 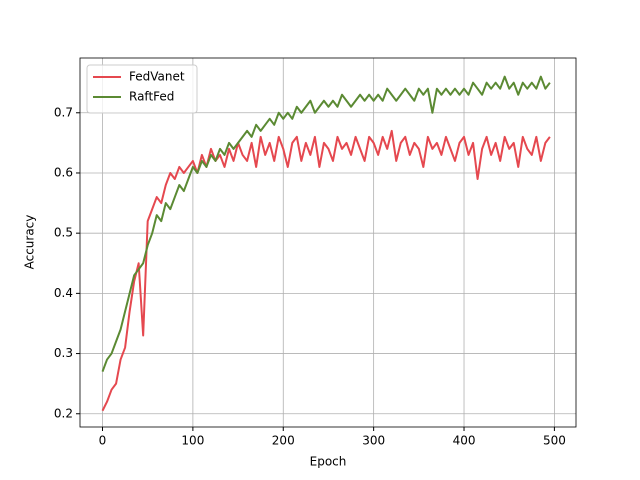 What do you see at coordinates (554, 441) in the screenshot?
I see `x-tick-label: 500` at bounding box center [554, 441].